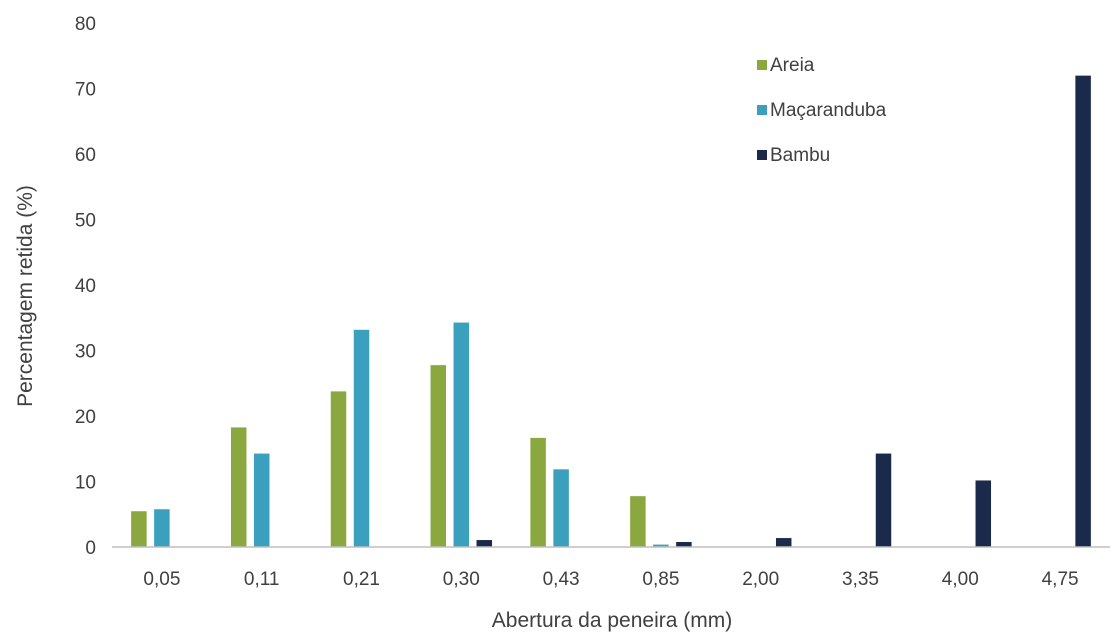 This screenshot has height=636, width=1113. I want to click on legend-label: Maçaranduba, so click(828, 110).